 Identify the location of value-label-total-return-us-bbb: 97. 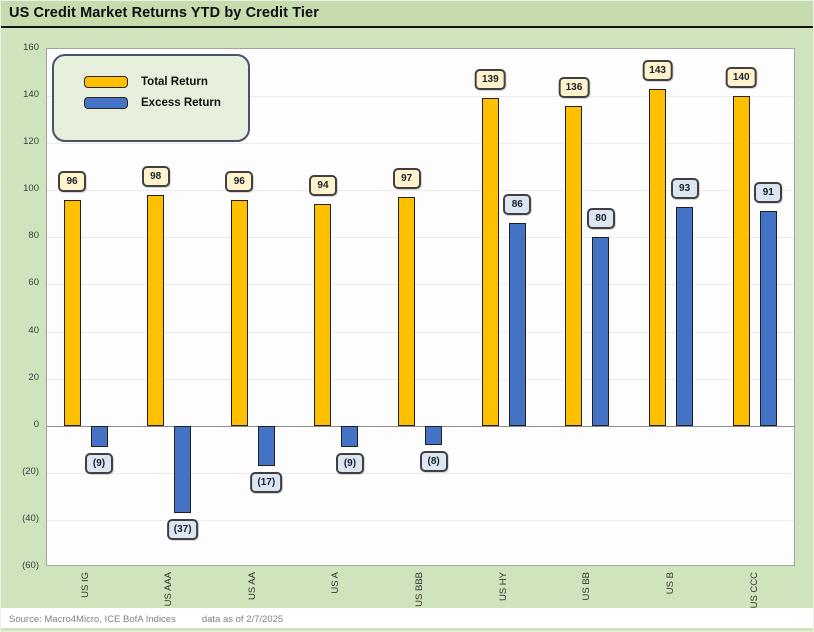
(406, 179).